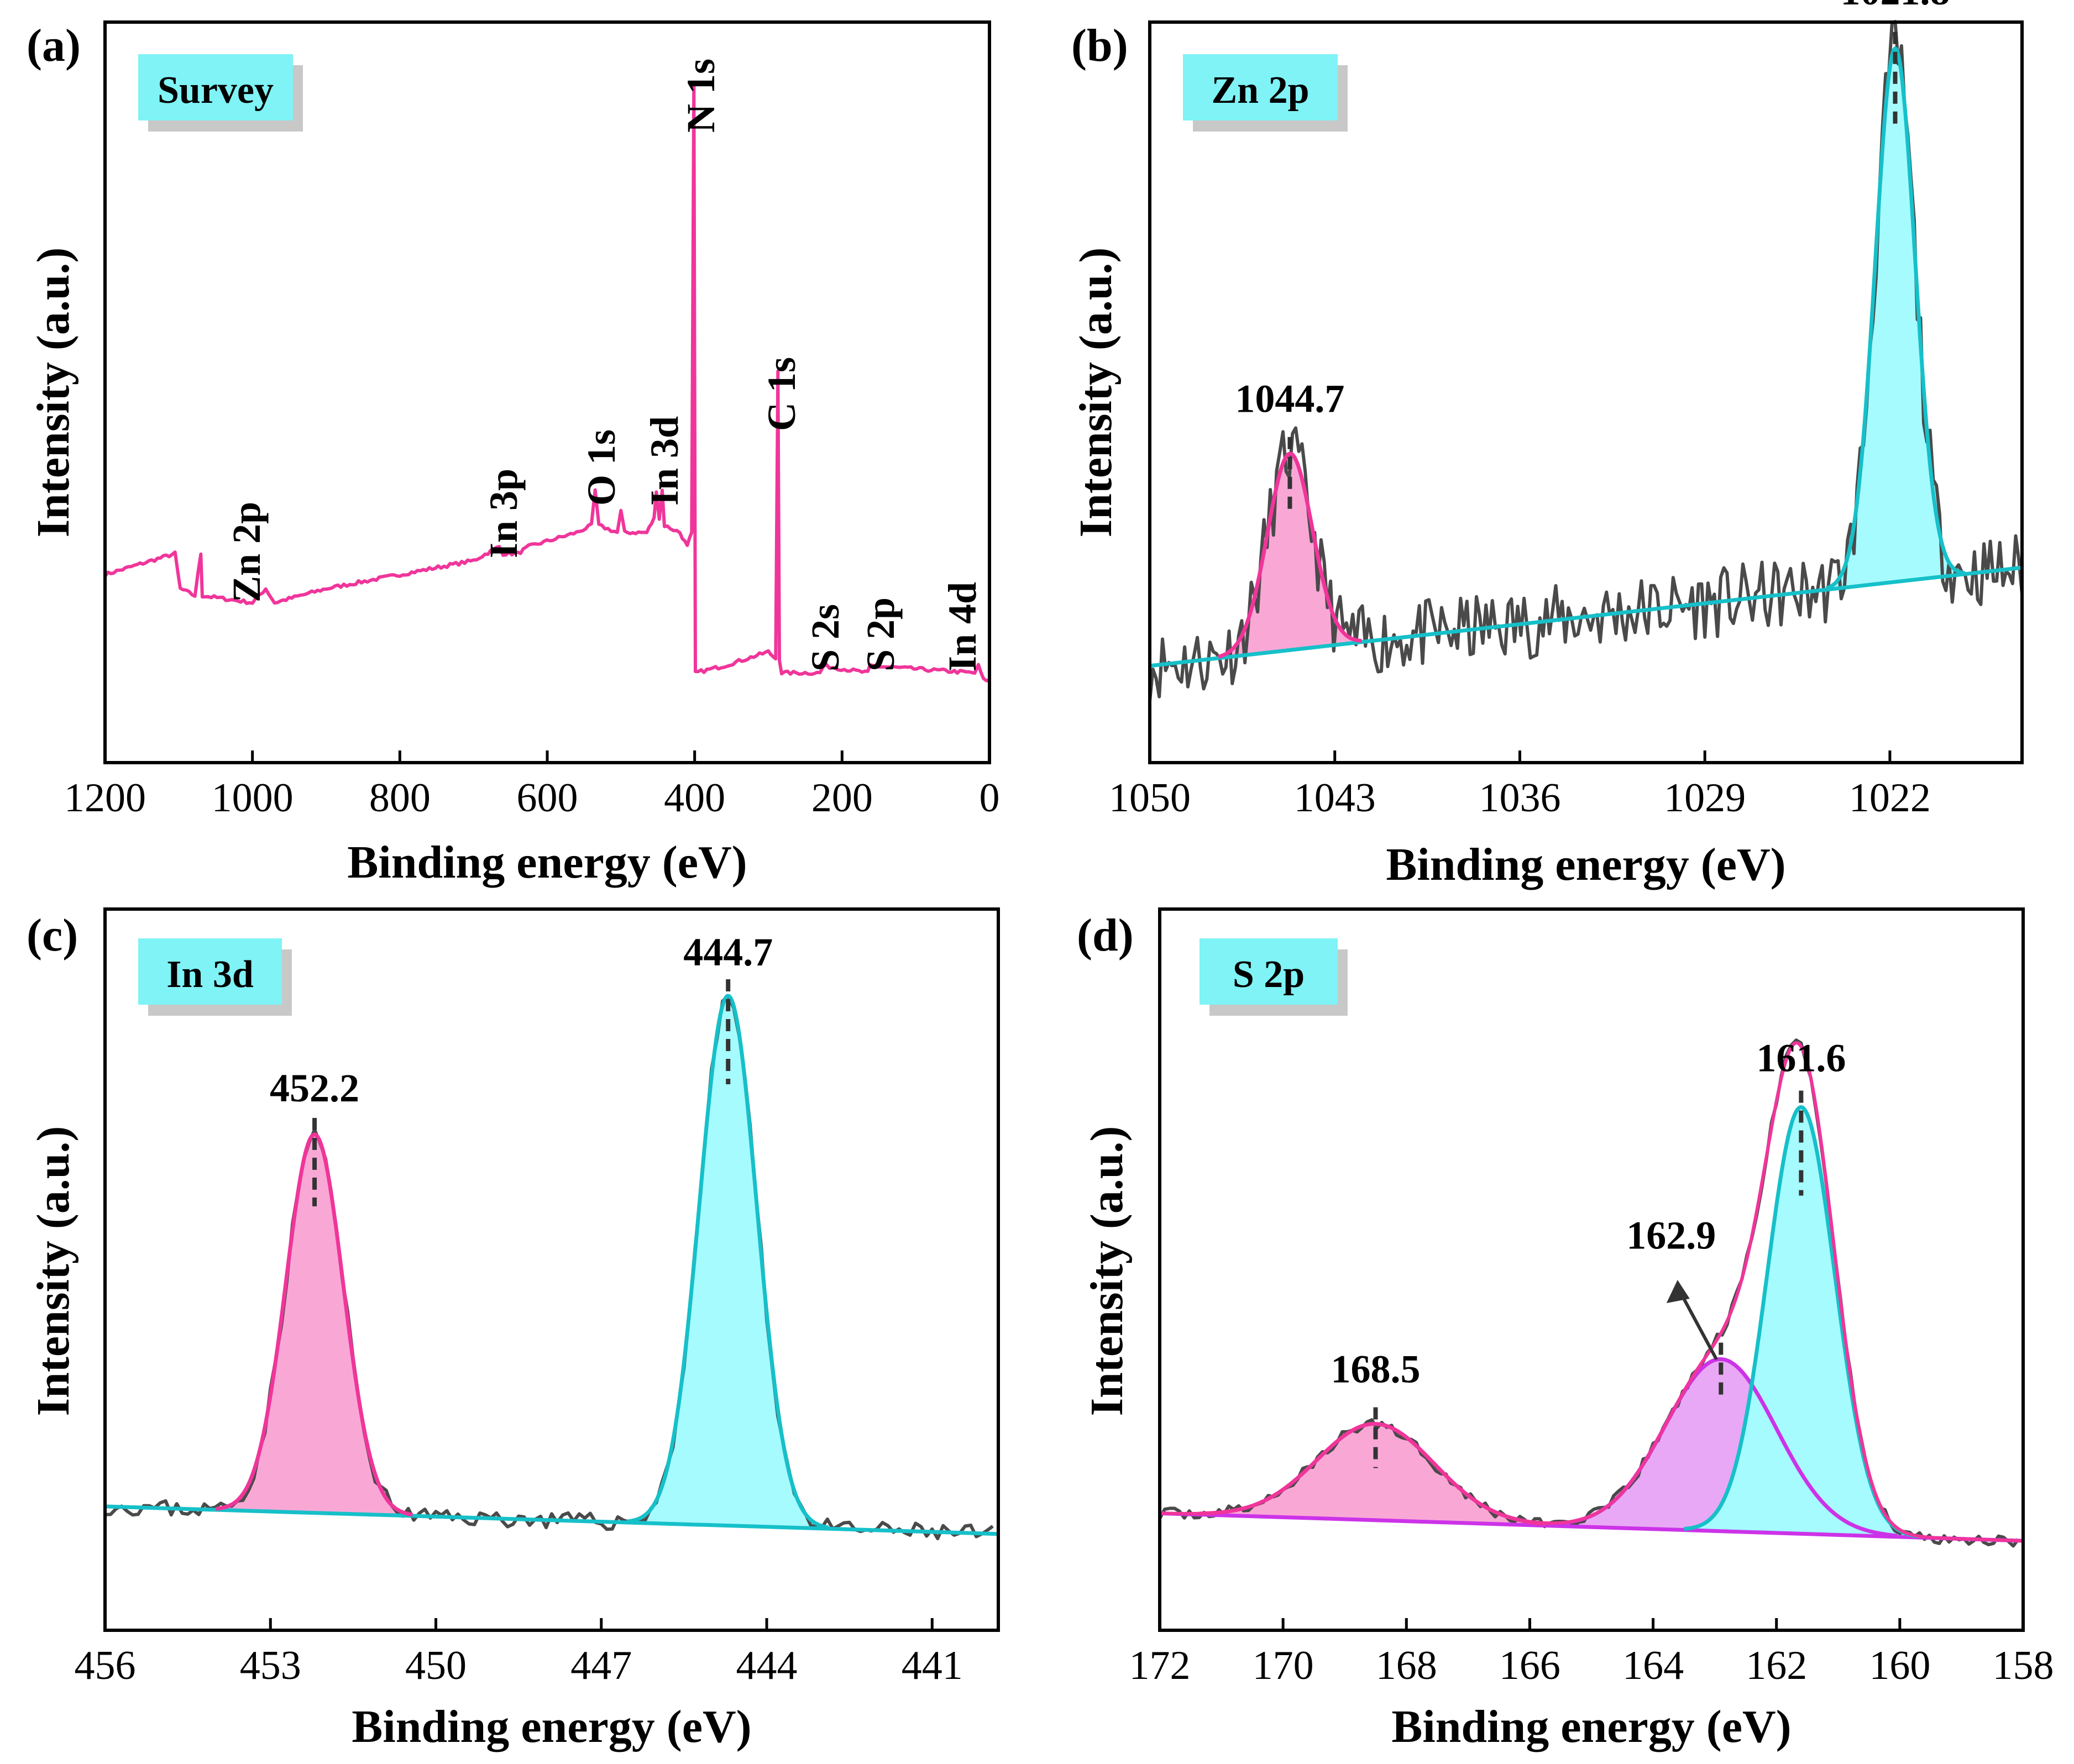 This screenshot has width=2074, height=1764. I want to click on x-ticks-a: 1200 1000 800 600 400 200 0, so click(532, 785).